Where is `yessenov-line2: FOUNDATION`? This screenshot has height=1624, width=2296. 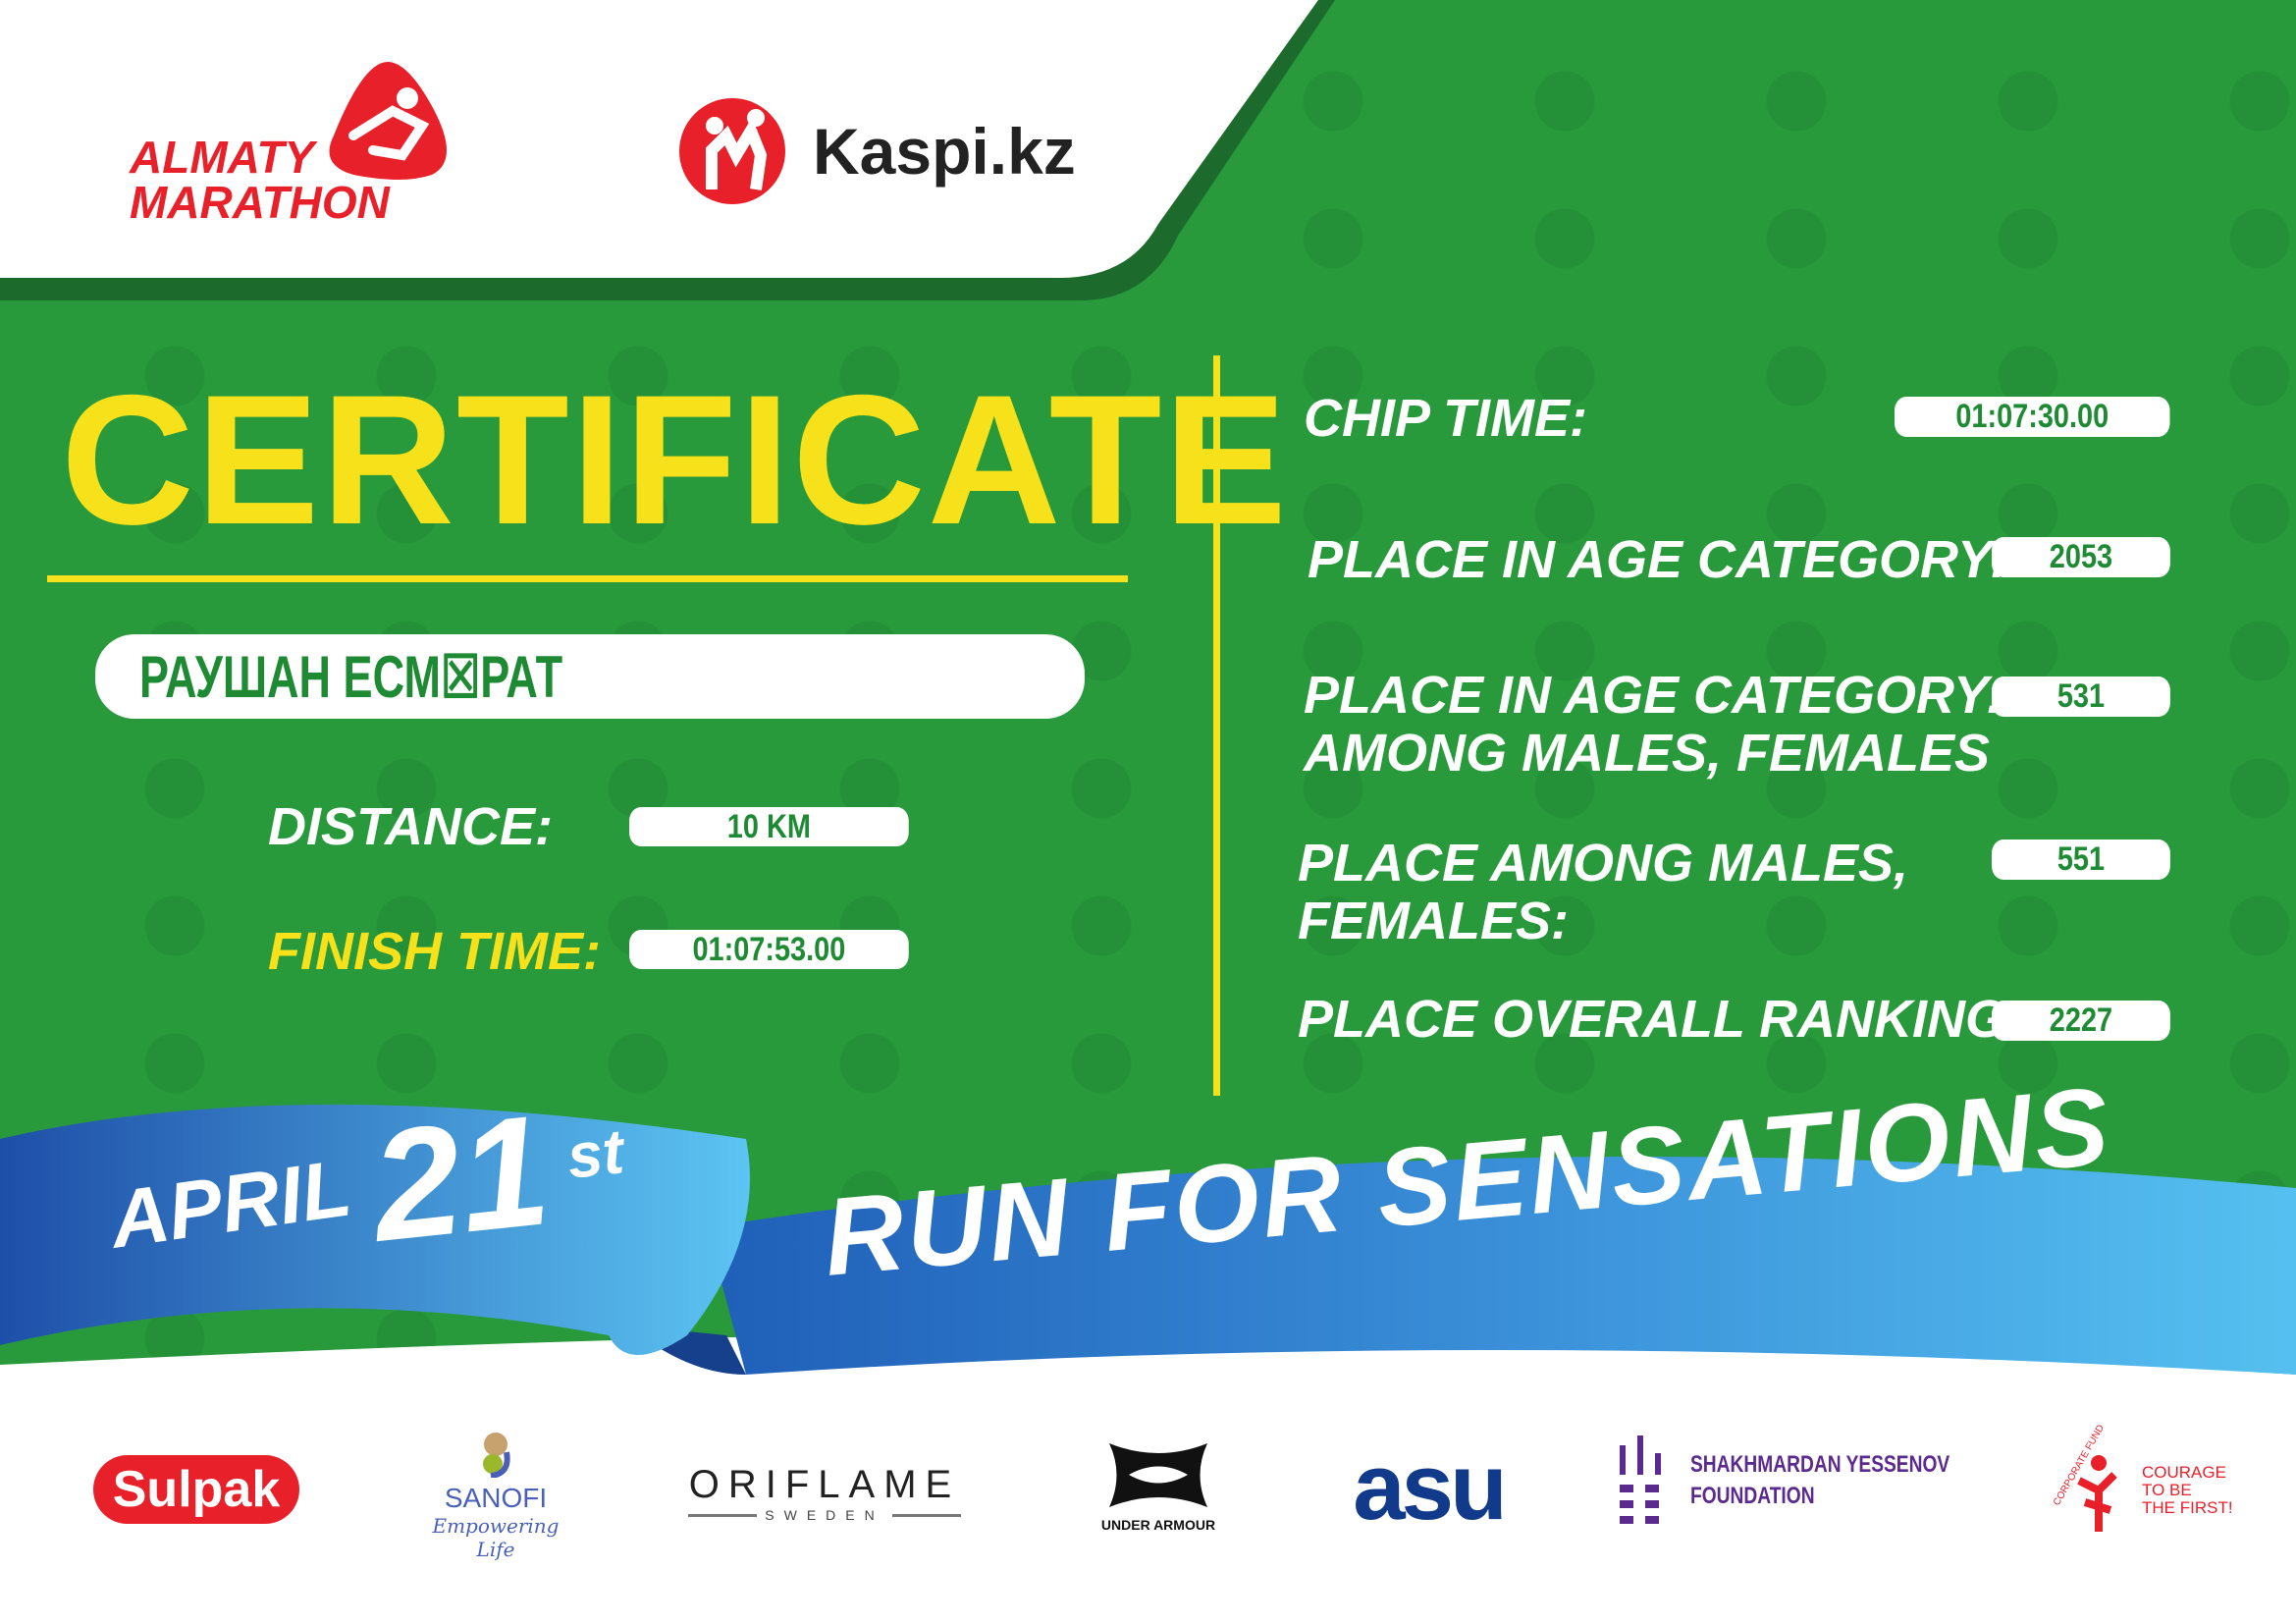 yessenov-line2: FOUNDATION is located at coordinates (1752, 1496).